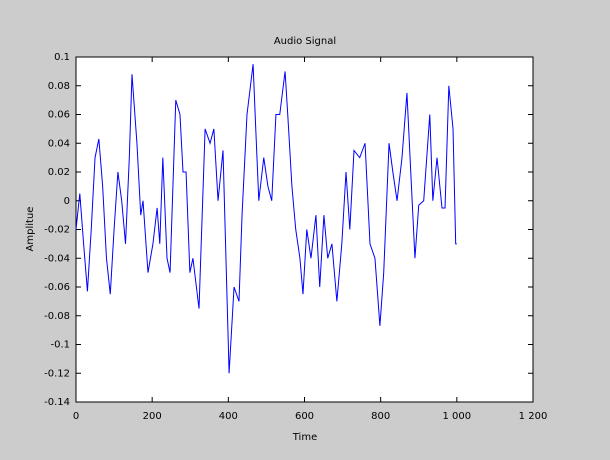 Image resolution: width=610 pixels, height=460 pixels. Describe the element at coordinates (57, 230) in the screenshot. I see `y-tick-label: -0.02` at that location.